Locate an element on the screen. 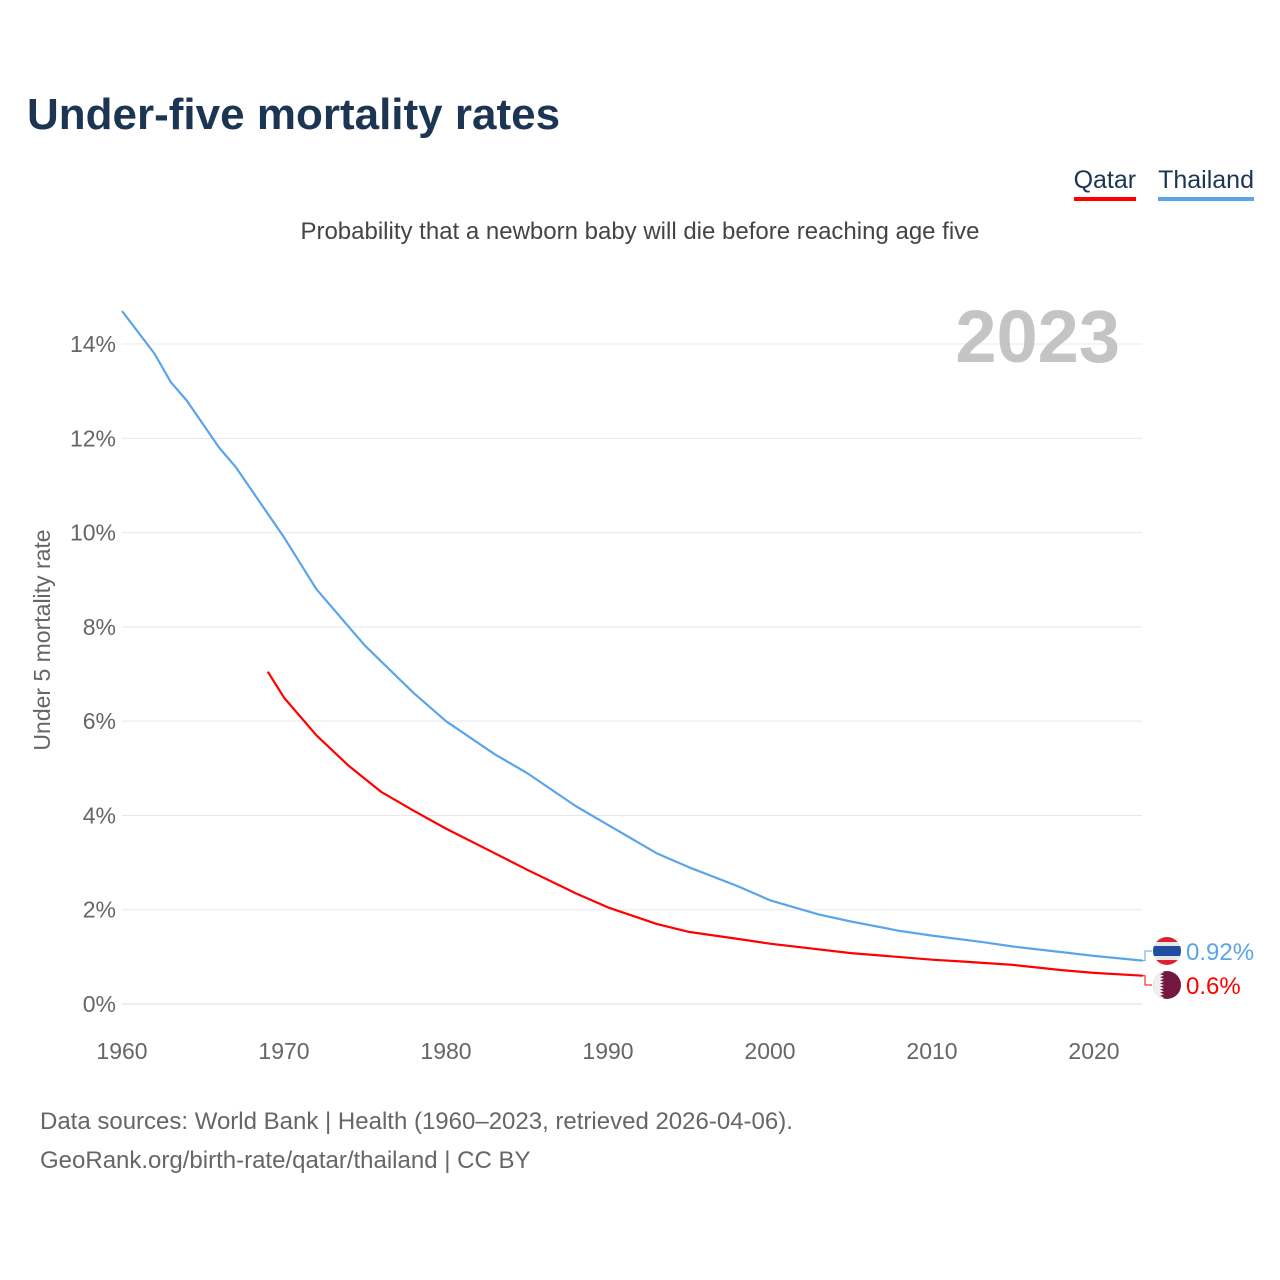  legend-item-thailand: Thailand is located at coordinates (1206, 183).